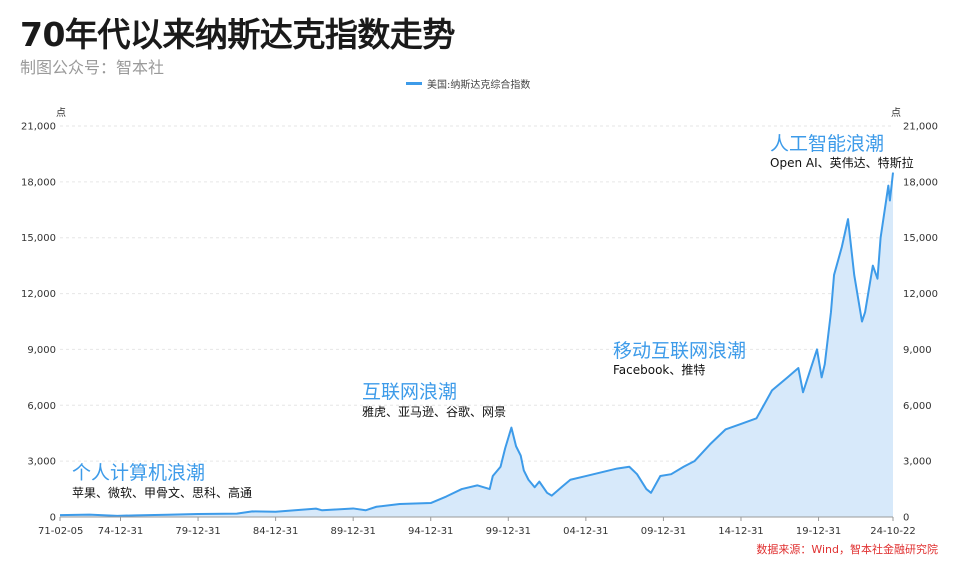  What do you see at coordinates (430, 531) in the screenshot?
I see `x-tick-label: 94-12-31` at bounding box center [430, 531].